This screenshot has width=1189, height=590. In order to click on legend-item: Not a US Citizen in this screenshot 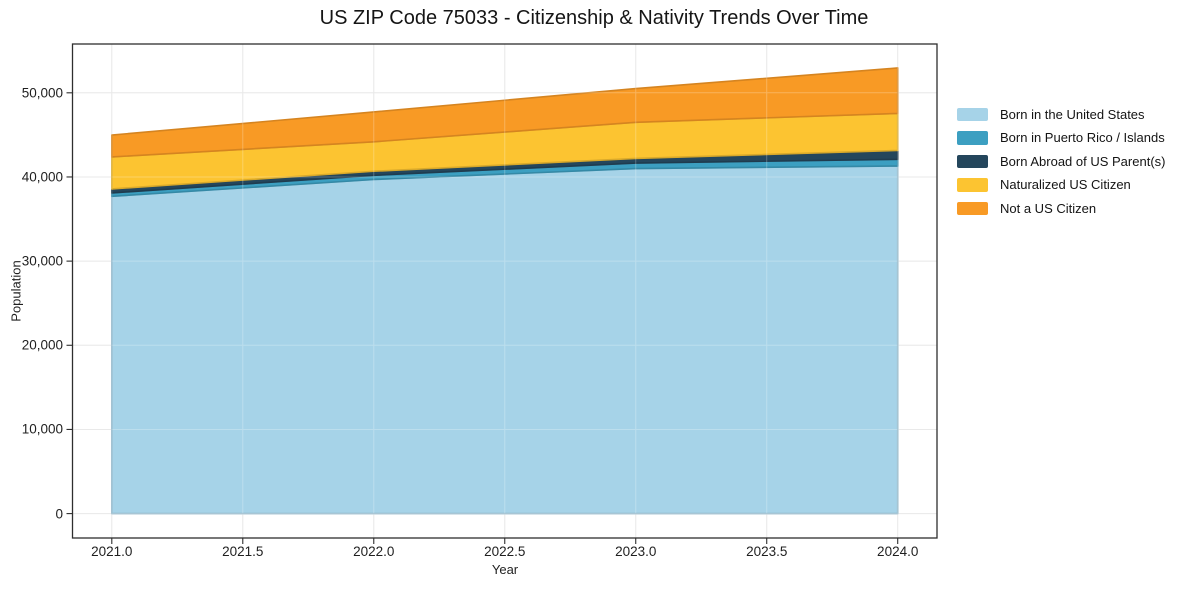, I will do `click(1061, 208)`.